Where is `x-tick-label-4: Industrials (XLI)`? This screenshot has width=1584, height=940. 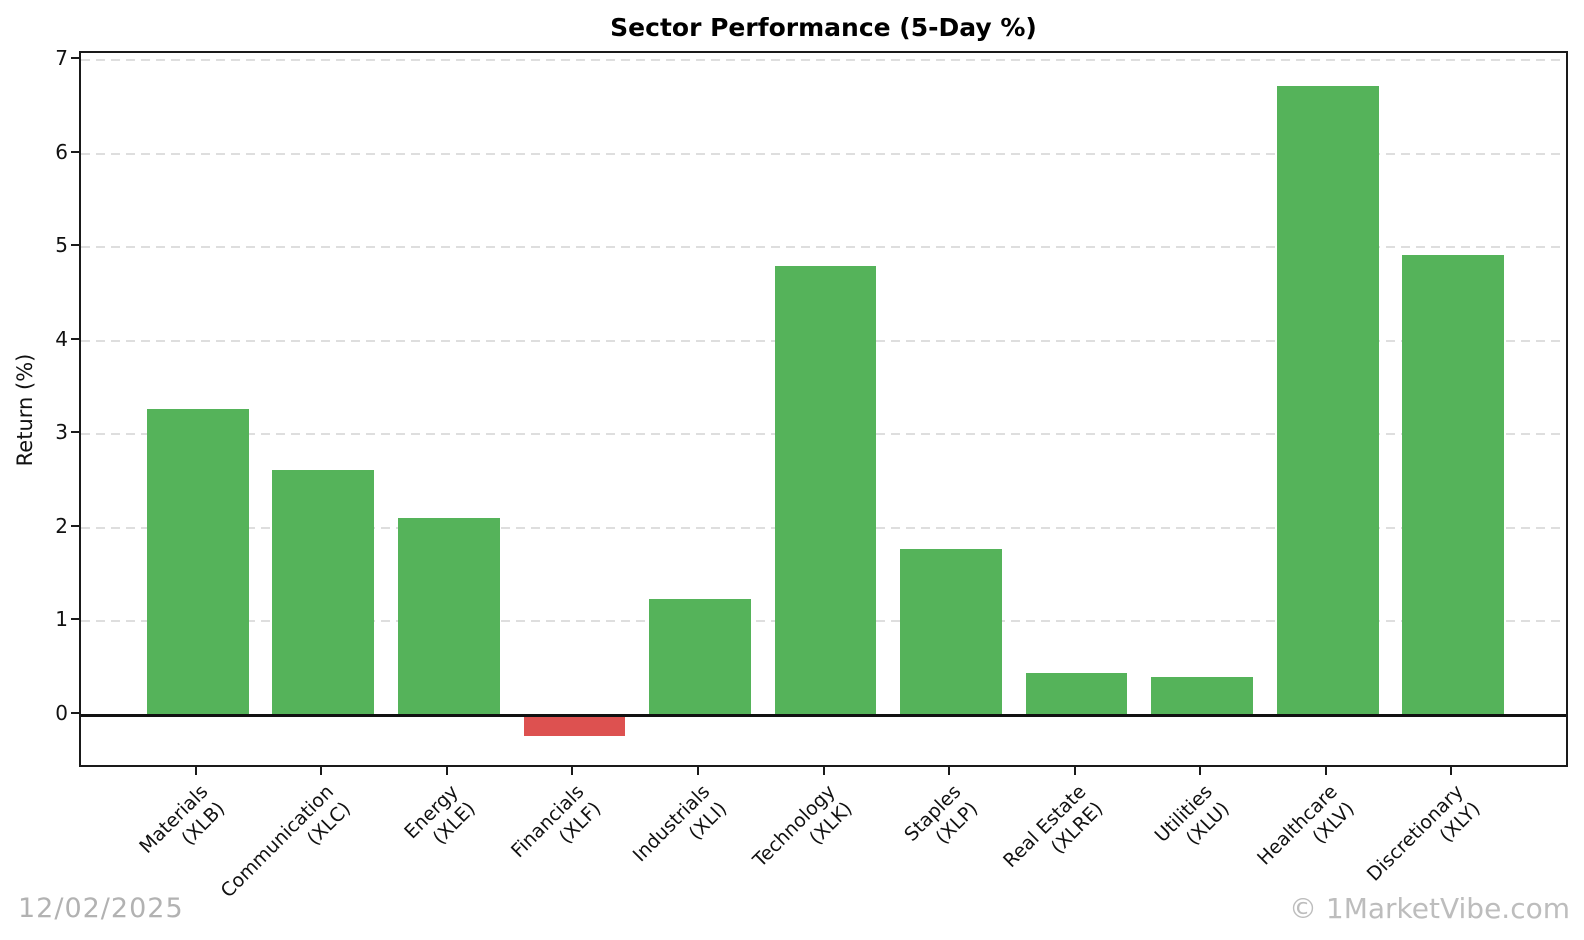
x-tick-label-4: Industrials (XLI) is located at coordinates (680, 832).